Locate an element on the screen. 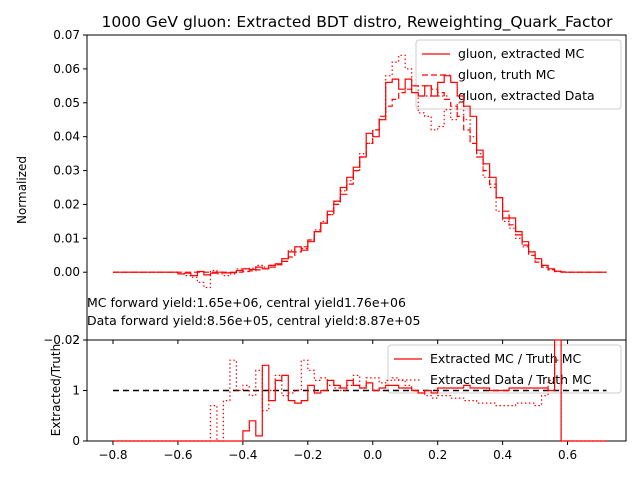 The height and width of the screenshot is (480, 640). main-ytick-label: 0.05 is located at coordinates (66, 103).